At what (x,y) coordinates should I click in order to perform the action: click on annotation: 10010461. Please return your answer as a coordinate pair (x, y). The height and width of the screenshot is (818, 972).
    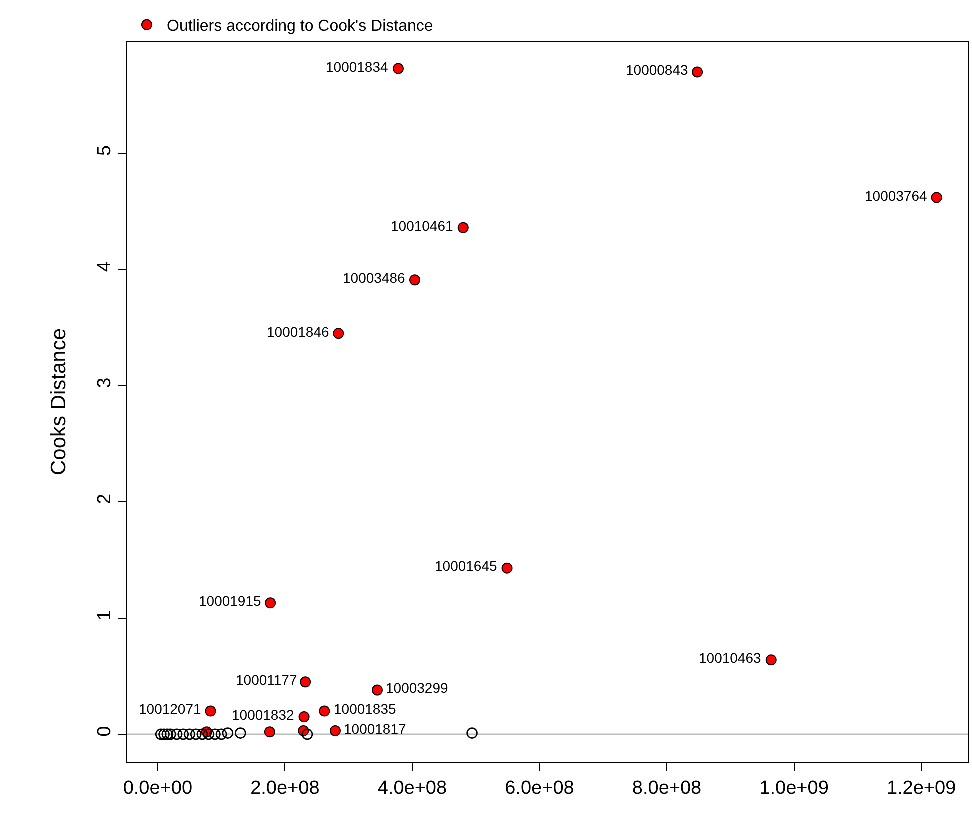
    Looking at the image, I should click on (422, 226).